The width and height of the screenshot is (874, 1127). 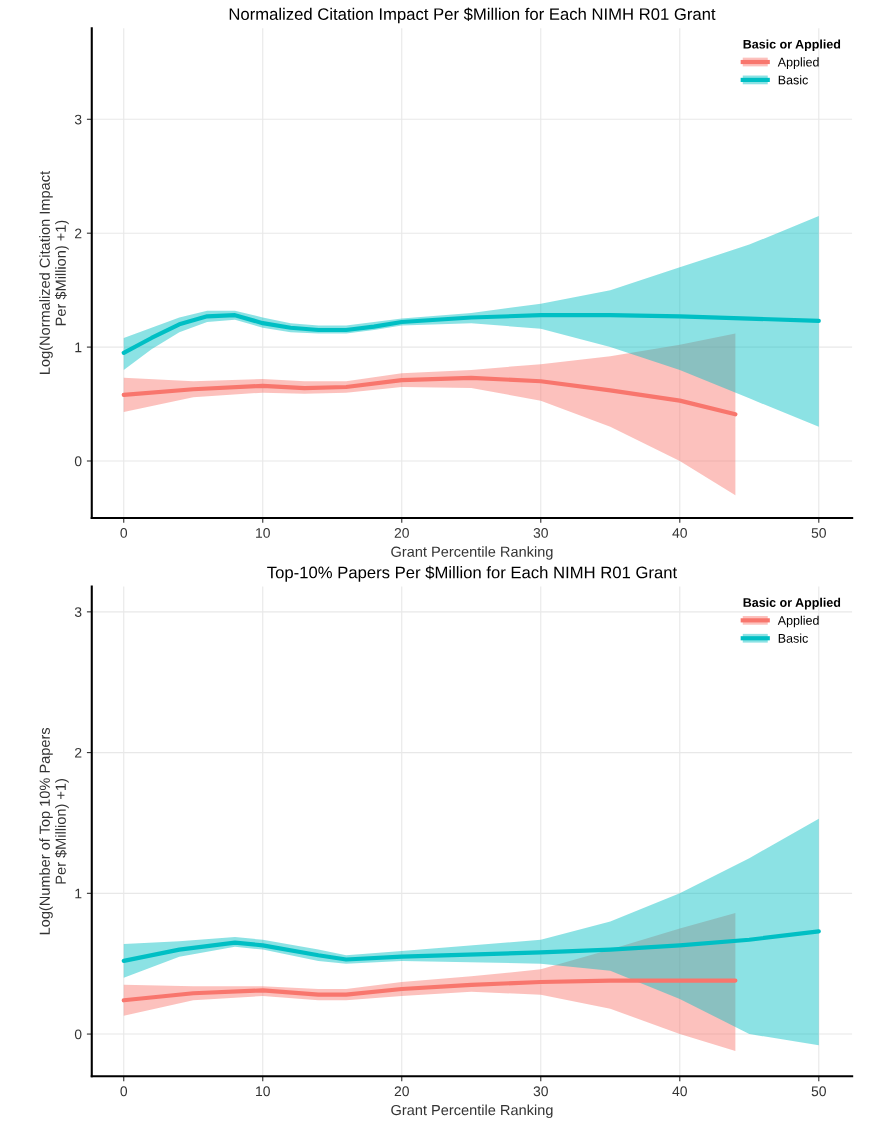 I want to click on chart-title: Top-10% Papers Per $Million for Each NIMH R01 Grant, so click(x=472, y=573).